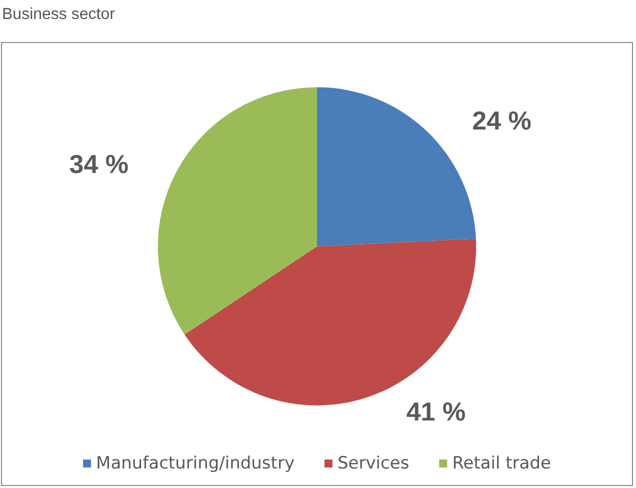 This screenshot has height=488, width=636. Describe the element at coordinates (436, 411) in the screenshot. I see `data-label: 41 %` at that location.